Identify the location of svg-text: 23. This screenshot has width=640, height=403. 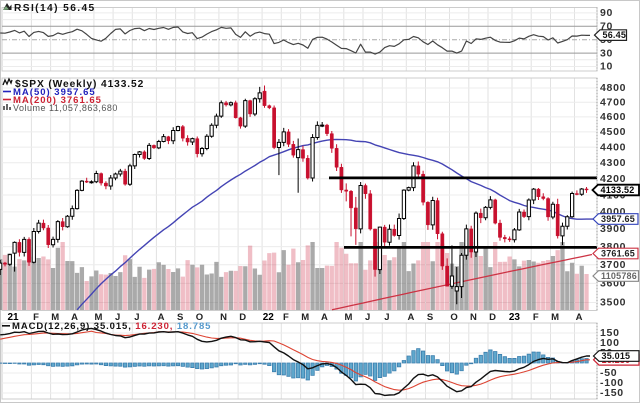
(515, 317).